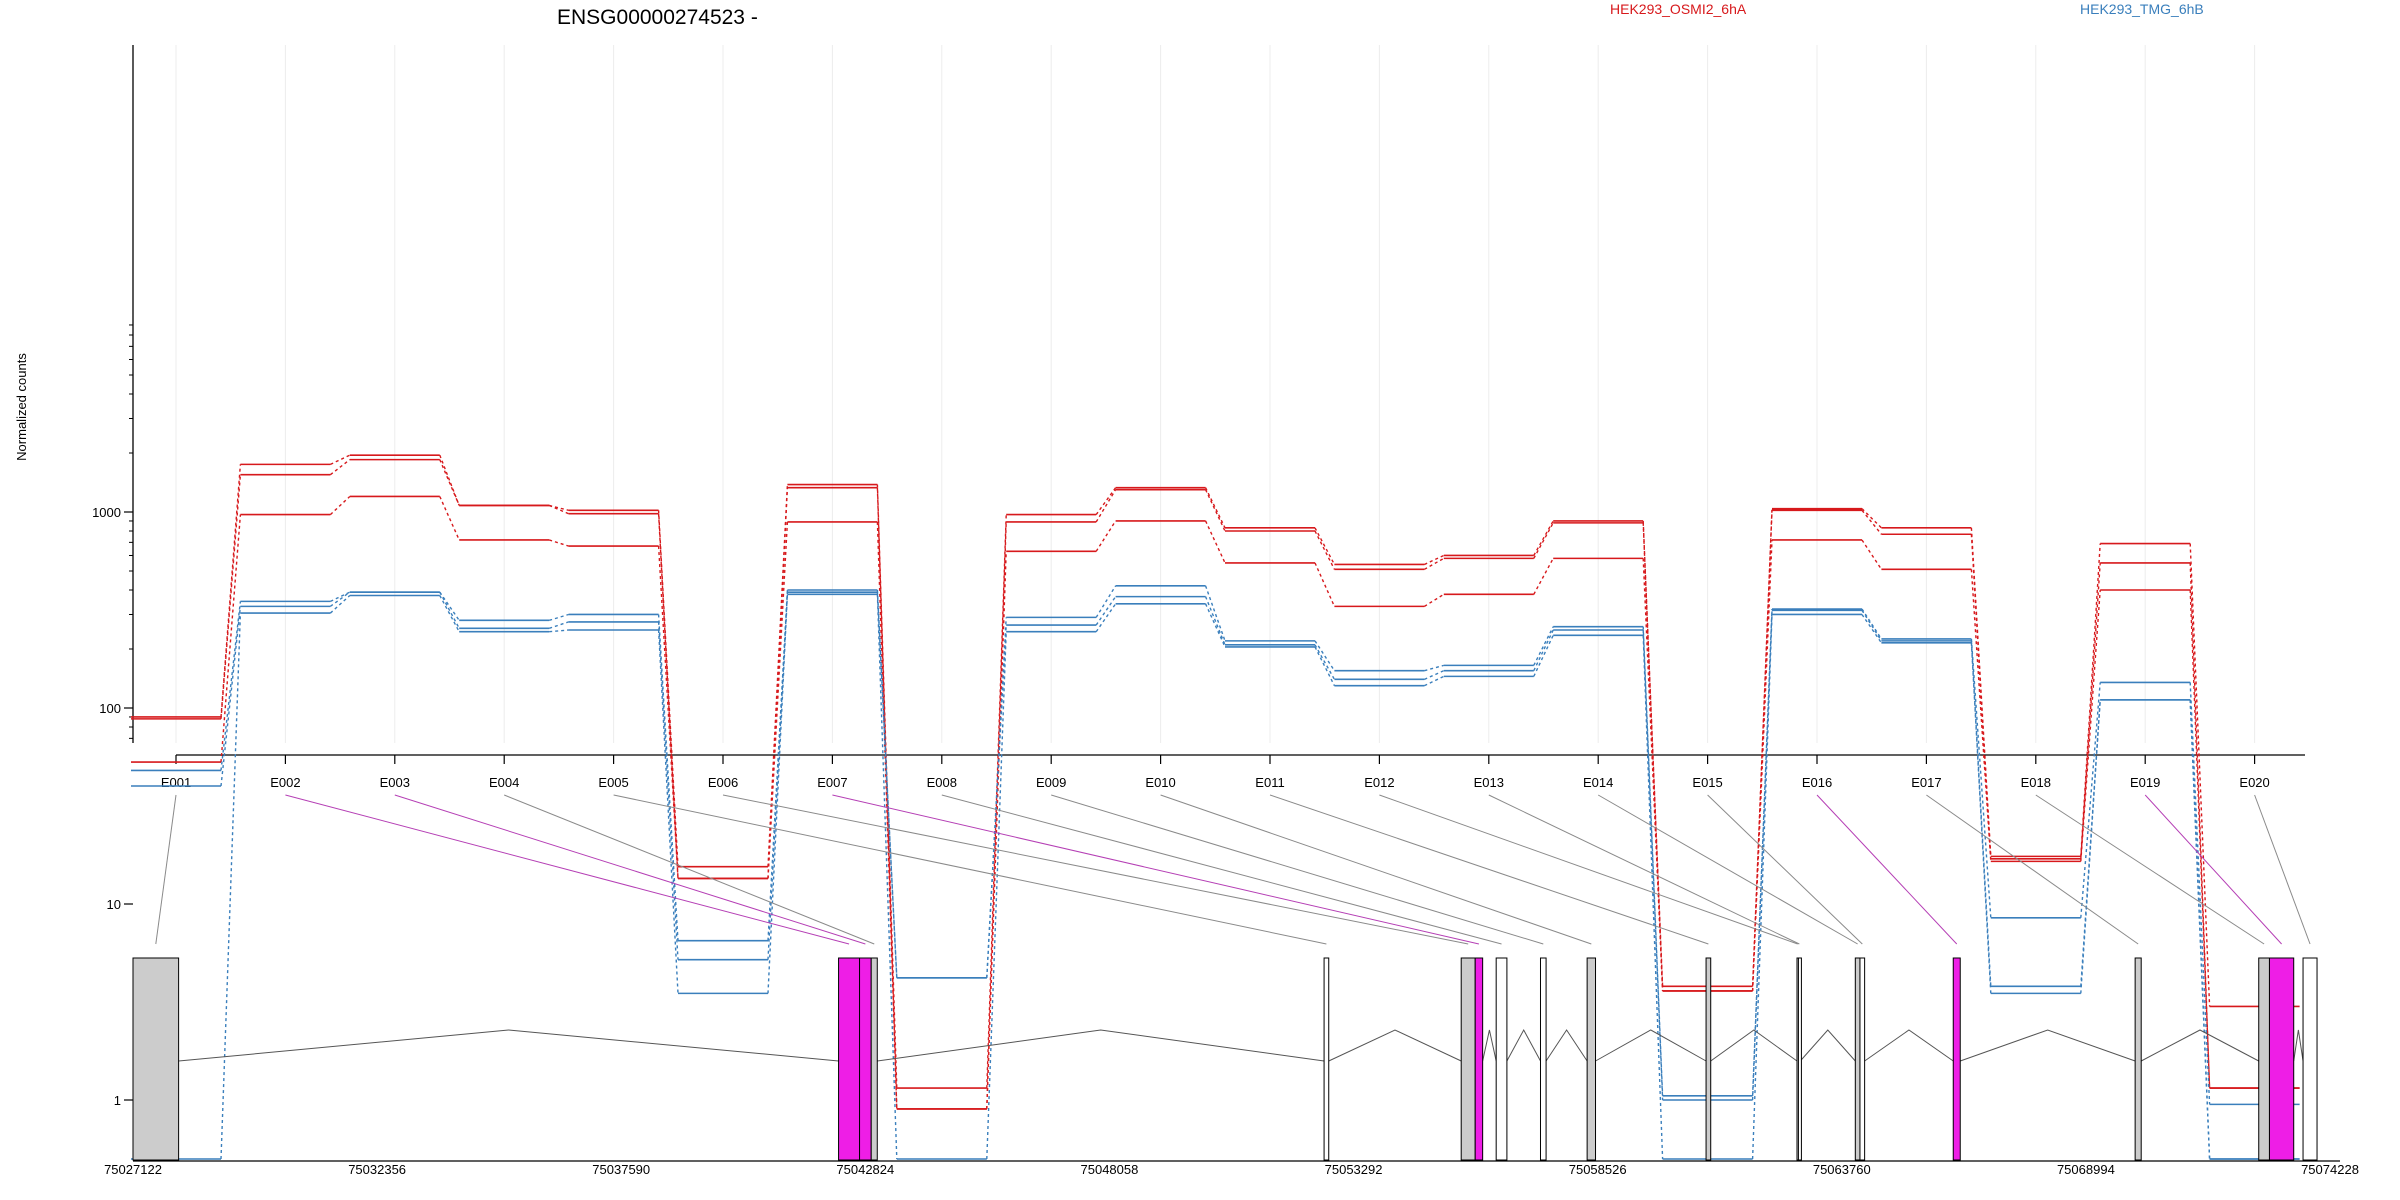 The image size is (2400, 1200). Describe the element at coordinates (2254, 782) in the screenshot. I see `x-tick-label: E020` at that location.